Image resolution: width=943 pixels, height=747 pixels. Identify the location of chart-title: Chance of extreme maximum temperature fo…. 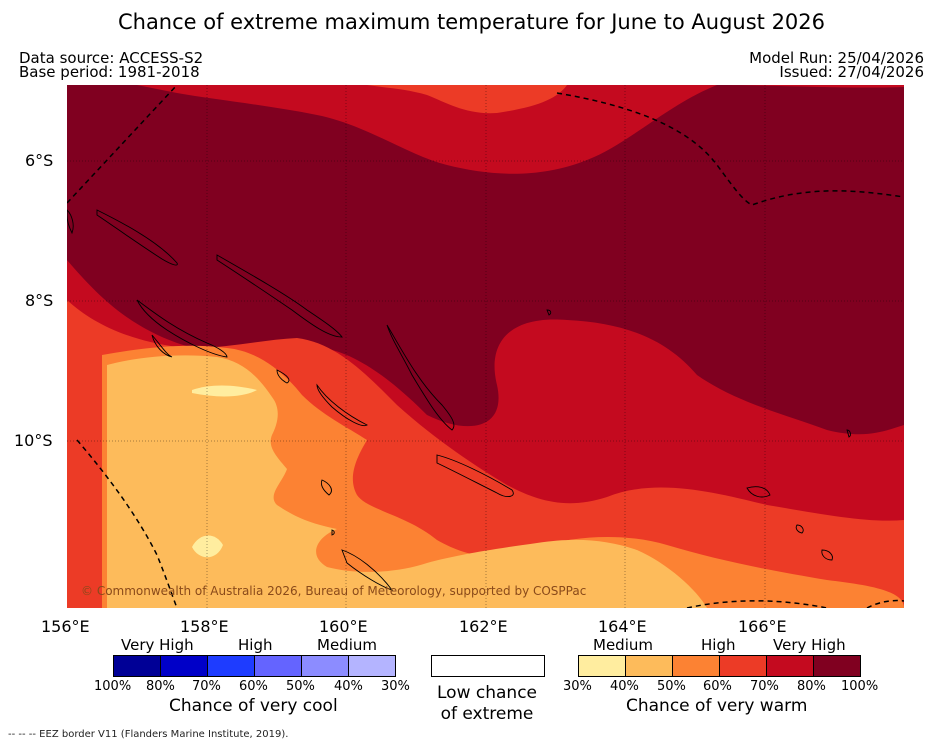
(471, 22).